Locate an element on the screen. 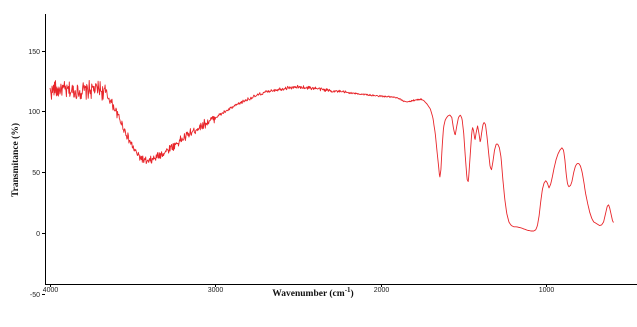  x-axis-title: Wavenumber (cm-1) is located at coordinates (312, 292).